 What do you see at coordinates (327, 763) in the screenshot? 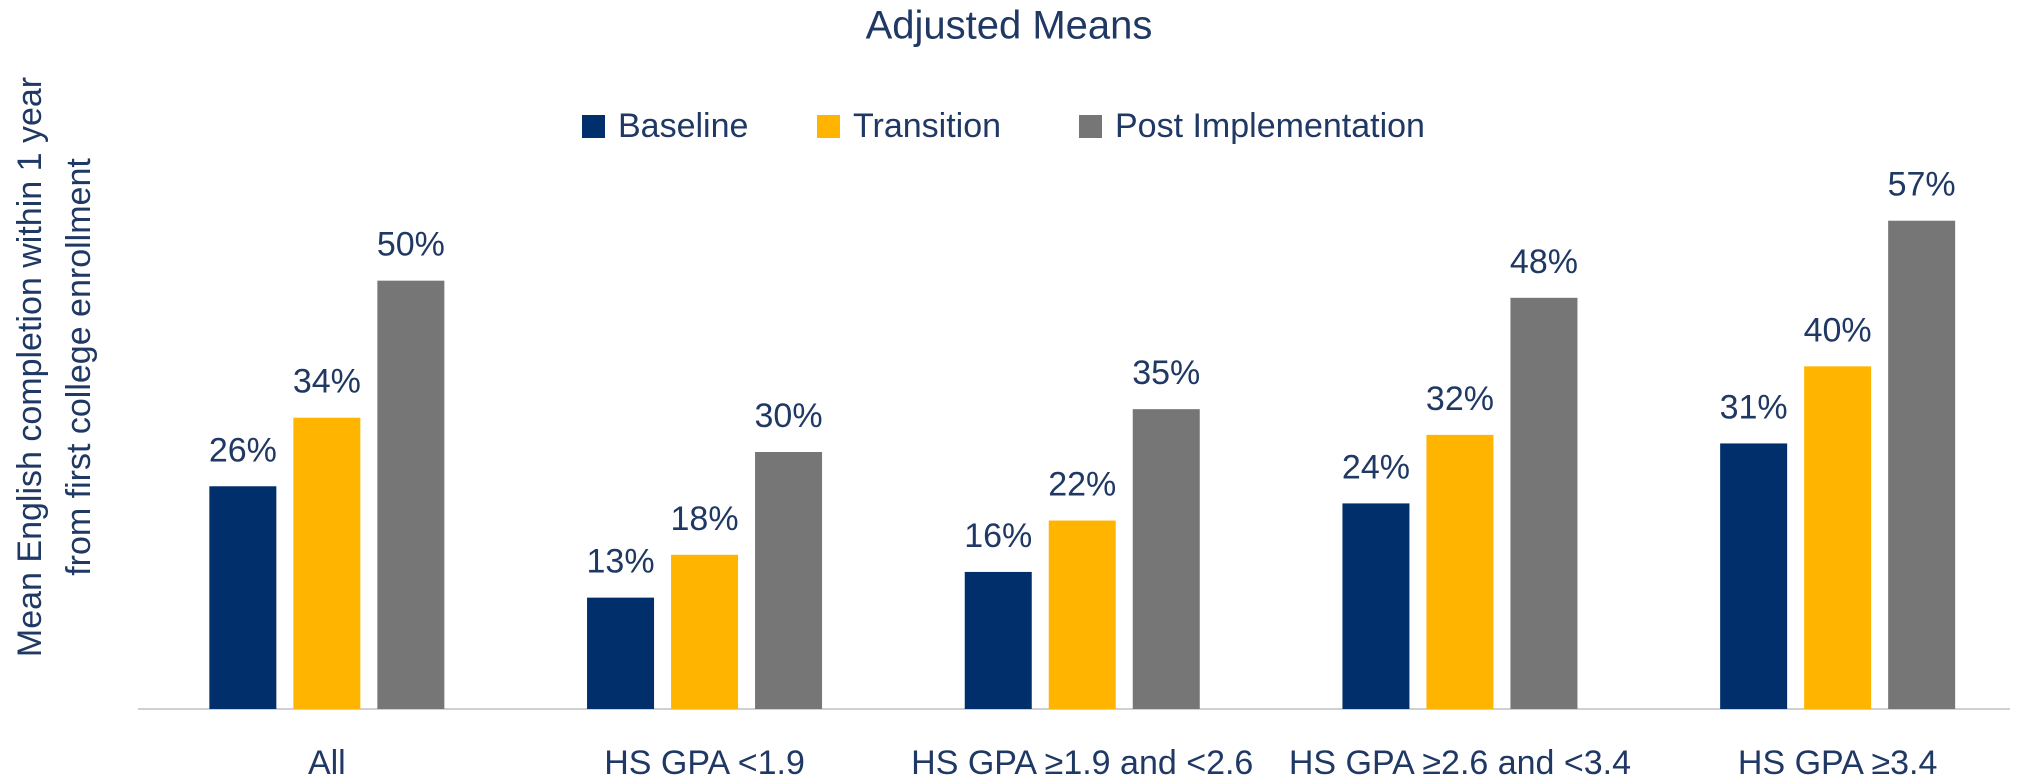
I see `x-tick-label: All` at bounding box center [327, 763].